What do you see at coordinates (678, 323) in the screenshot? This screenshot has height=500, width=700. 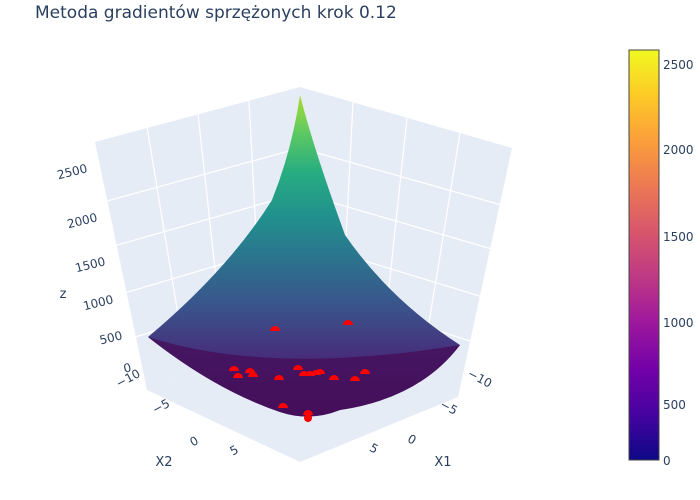 I see `colorbar-tick: 1000` at bounding box center [678, 323].